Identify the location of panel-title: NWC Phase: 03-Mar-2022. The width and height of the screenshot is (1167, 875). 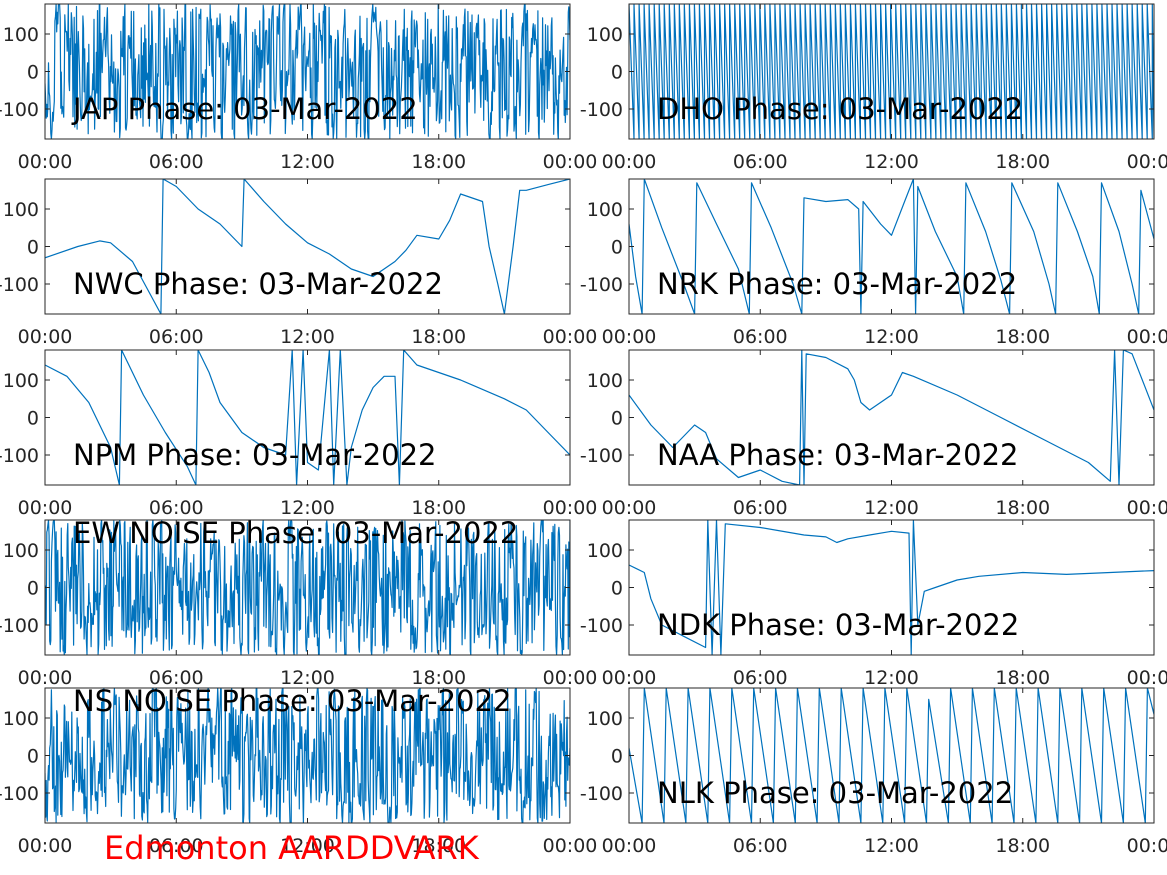
(258, 284).